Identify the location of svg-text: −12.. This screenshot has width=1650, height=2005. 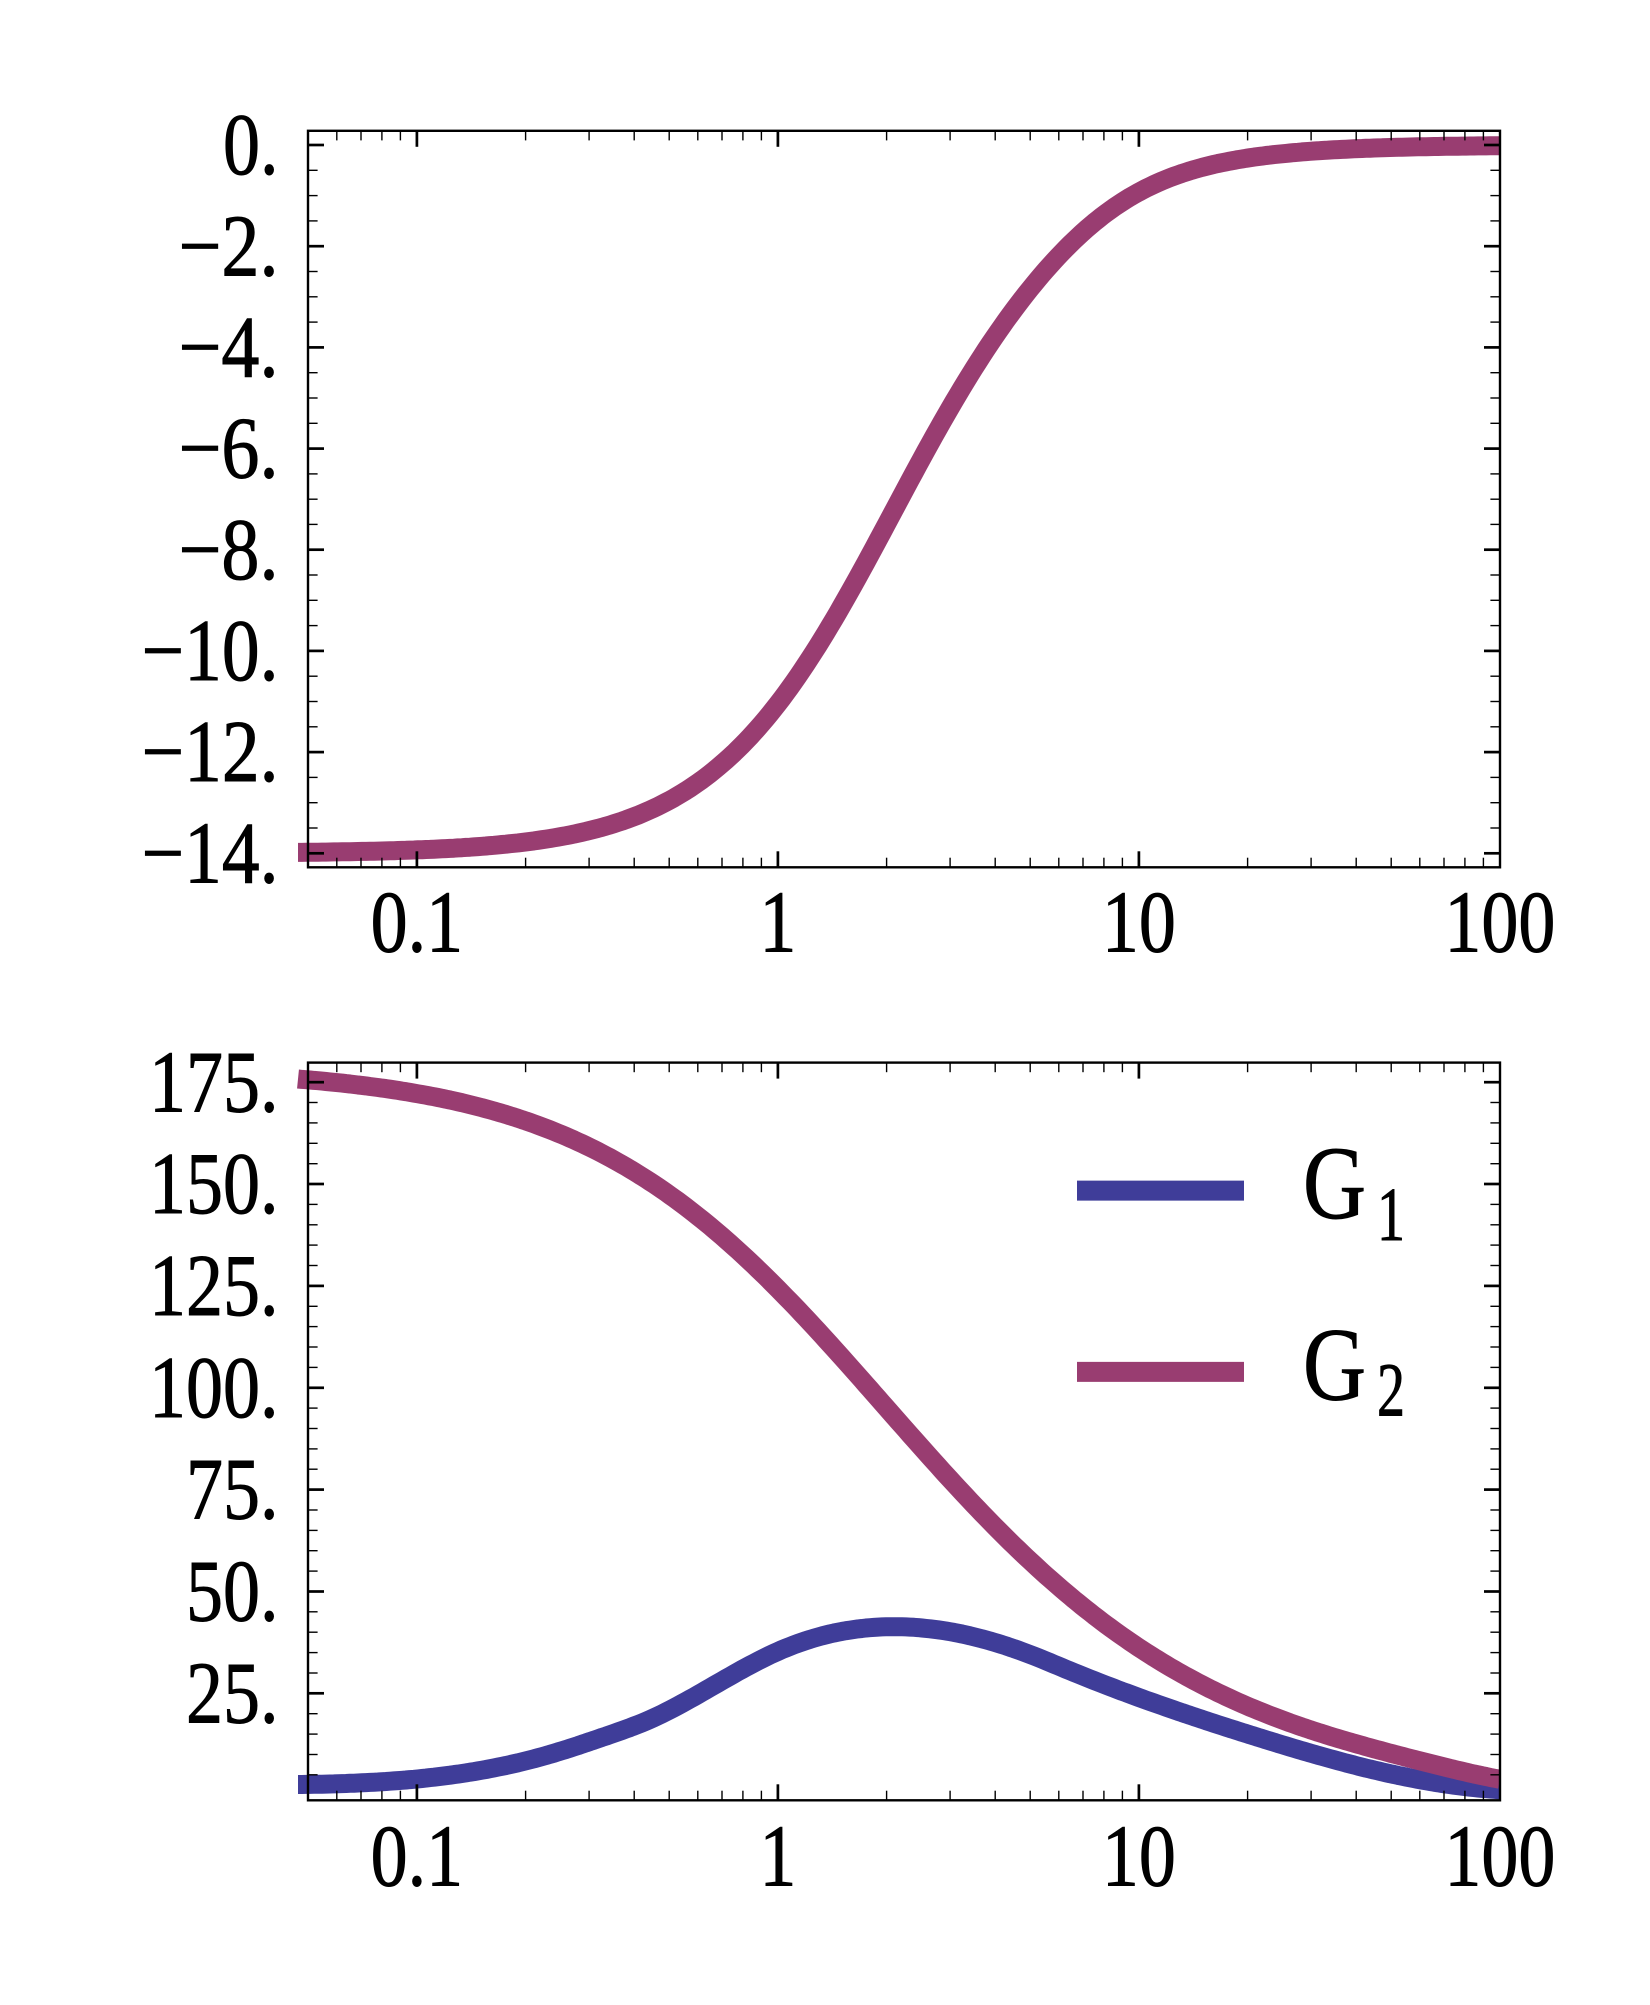
(210, 752).